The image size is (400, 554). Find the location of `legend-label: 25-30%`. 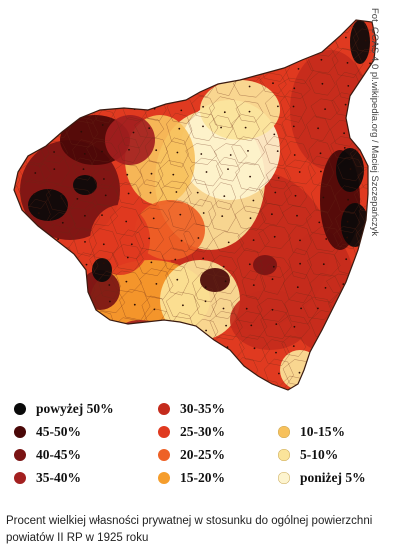

legend-label: 25-30% is located at coordinates (202, 431).